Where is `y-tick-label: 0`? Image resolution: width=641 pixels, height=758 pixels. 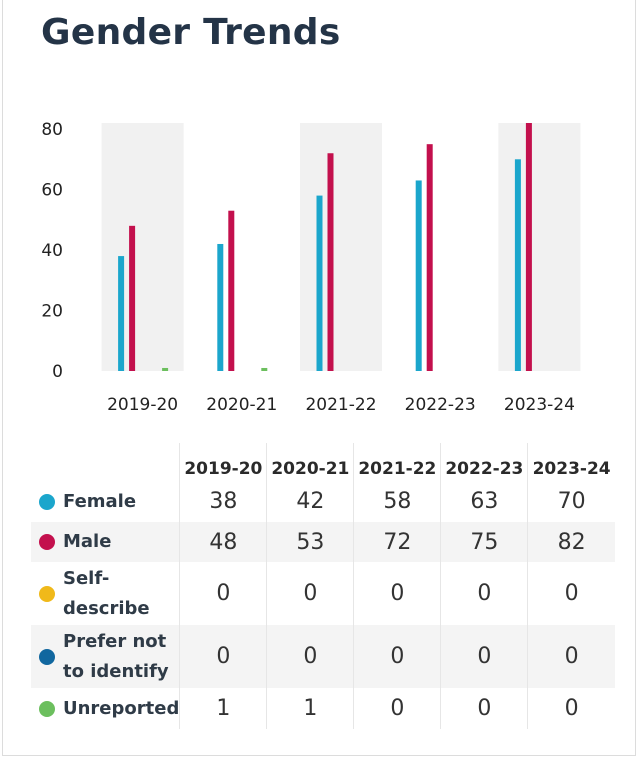 y-tick-label: 0 is located at coordinates (57, 372).